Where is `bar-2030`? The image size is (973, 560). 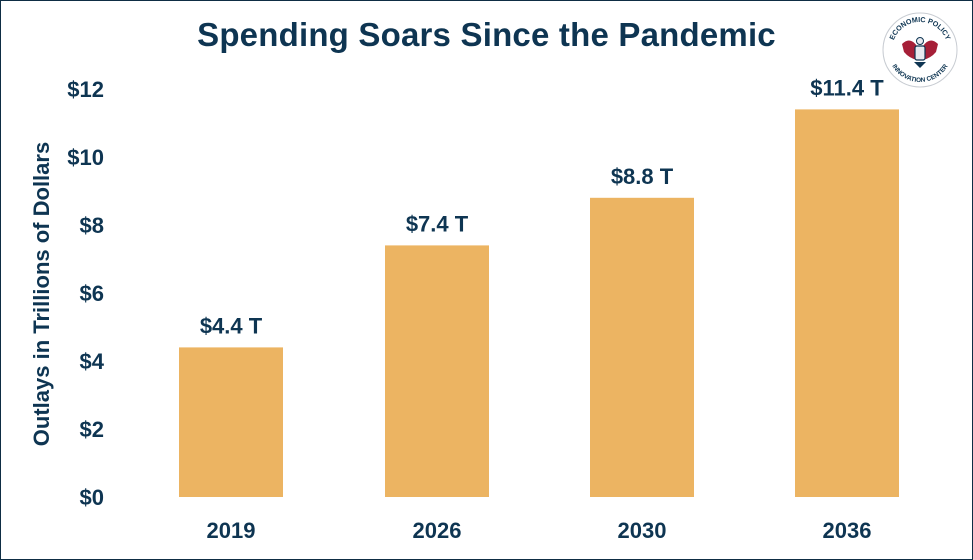
bar-2030 is located at coordinates (642, 347).